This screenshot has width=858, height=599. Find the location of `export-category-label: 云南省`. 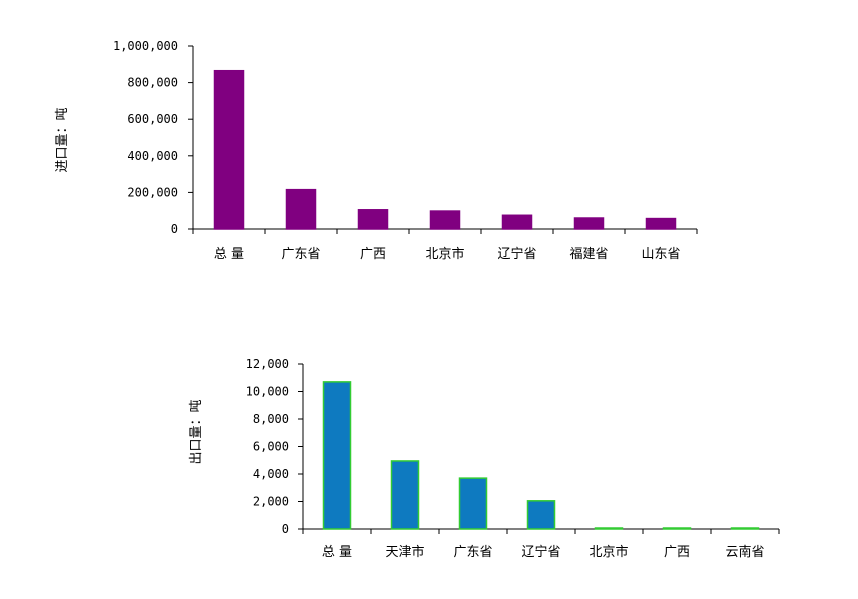

export-category-label: 云南省 is located at coordinates (744, 552).